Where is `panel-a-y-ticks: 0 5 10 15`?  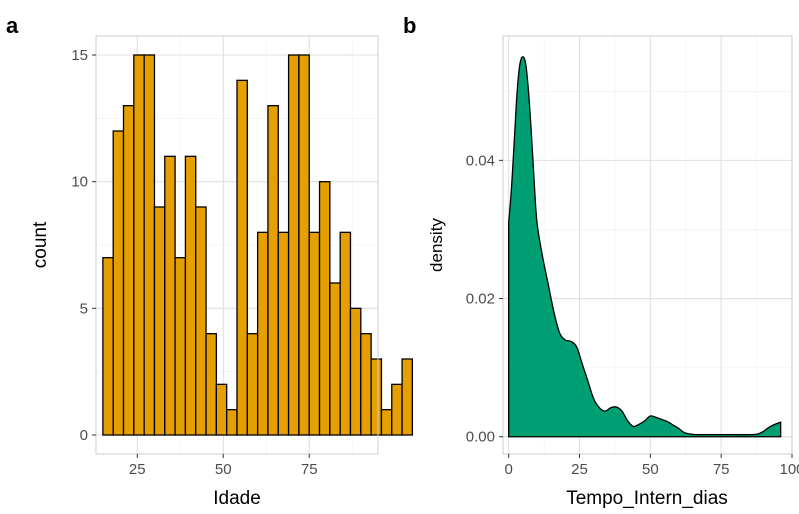 panel-a-y-ticks: 0 5 10 15 is located at coordinates (83, 245).